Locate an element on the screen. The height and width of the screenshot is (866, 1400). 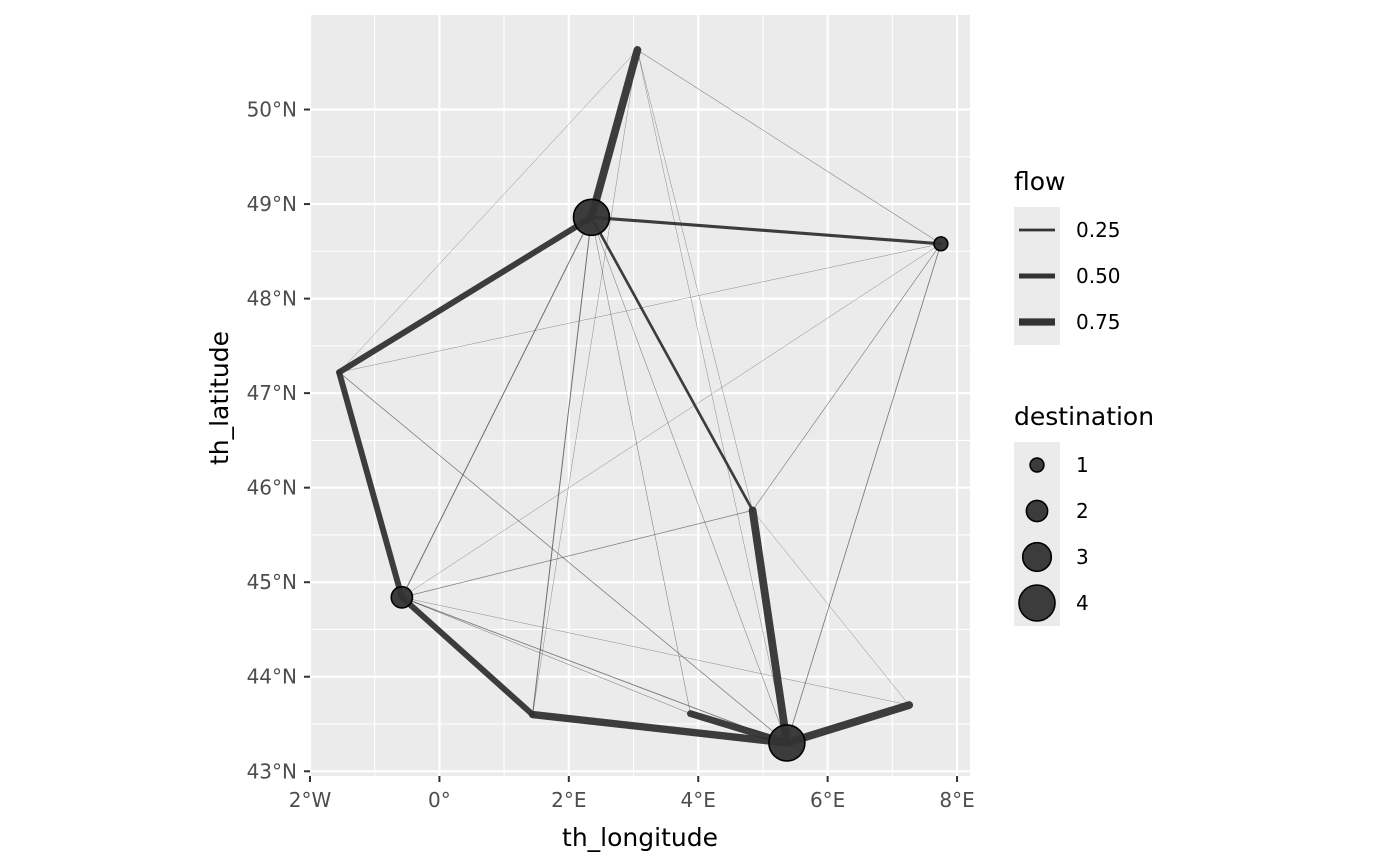
x-tick-label: 8°E is located at coordinates (956, 800).